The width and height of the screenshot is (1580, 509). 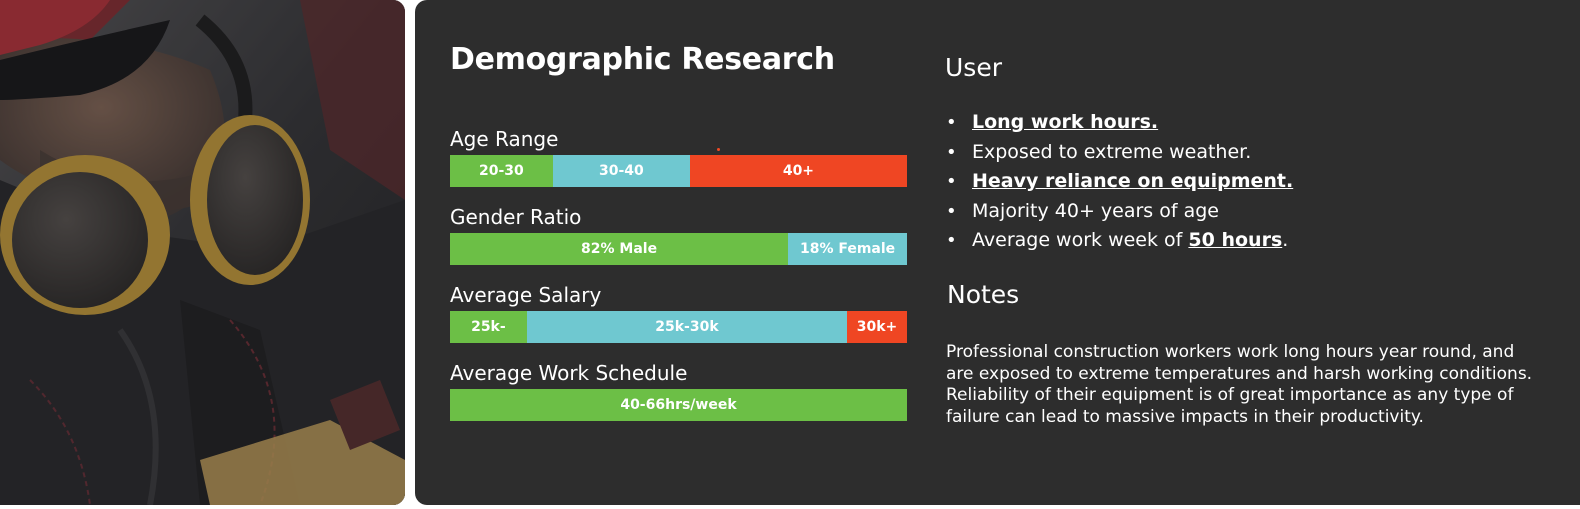 What do you see at coordinates (1112, 151) in the screenshot?
I see `user-item-text: Exposed to extreme weather.` at bounding box center [1112, 151].